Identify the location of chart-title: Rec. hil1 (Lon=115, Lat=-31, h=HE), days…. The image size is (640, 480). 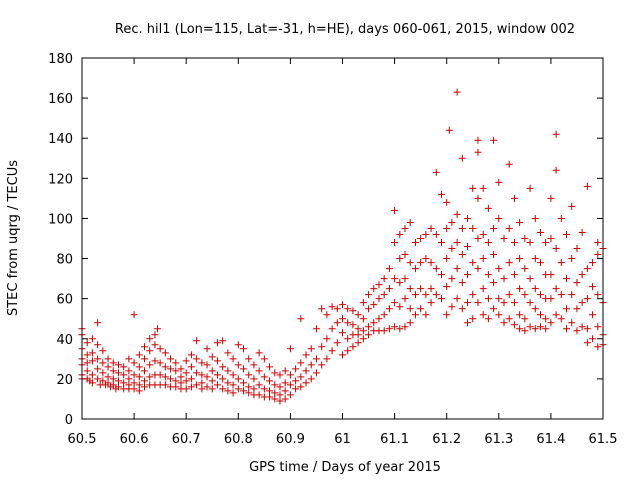
(345, 29).